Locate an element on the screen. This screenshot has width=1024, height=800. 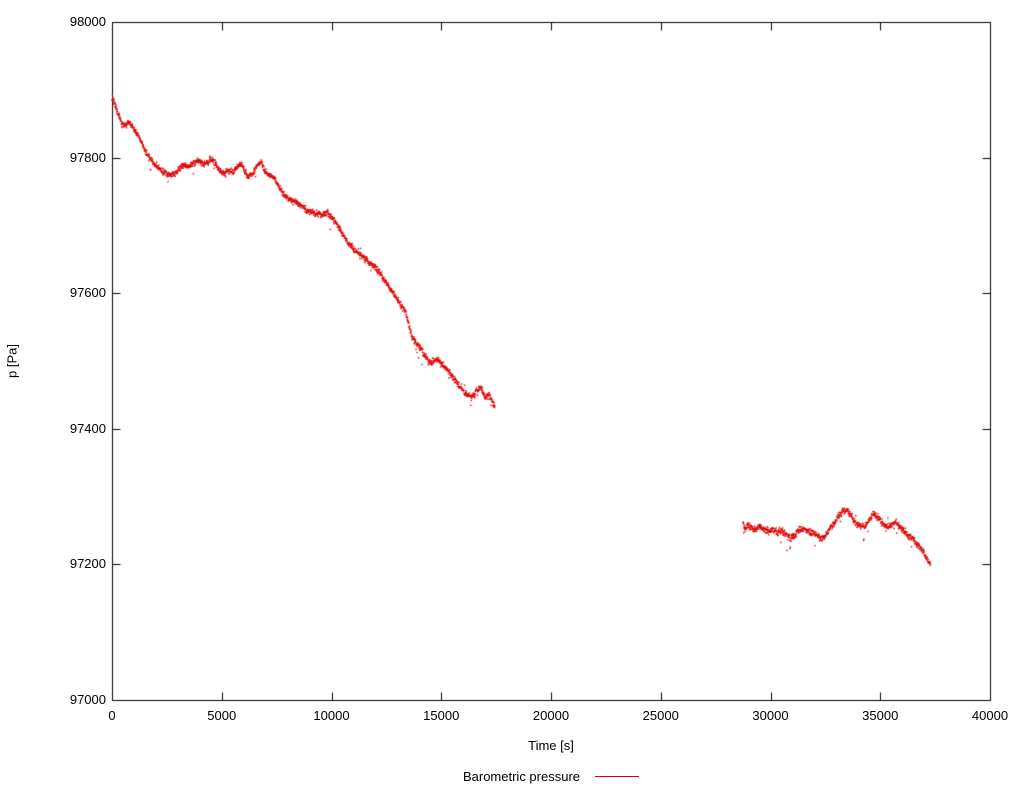
x-tick-label: 5000 is located at coordinates (222, 715).